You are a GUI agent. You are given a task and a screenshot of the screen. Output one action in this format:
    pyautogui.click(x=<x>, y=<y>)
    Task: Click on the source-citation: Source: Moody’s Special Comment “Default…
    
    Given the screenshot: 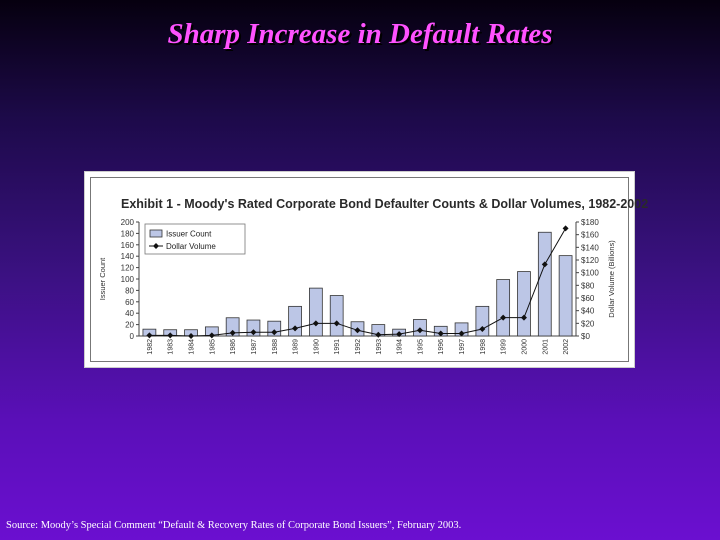 What is the action you would take?
    pyautogui.click(x=234, y=525)
    